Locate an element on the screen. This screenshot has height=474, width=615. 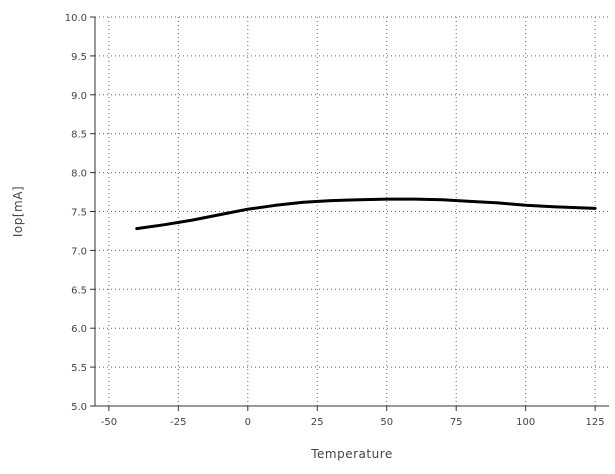
x-tick-label: 50 is located at coordinates (386, 422).